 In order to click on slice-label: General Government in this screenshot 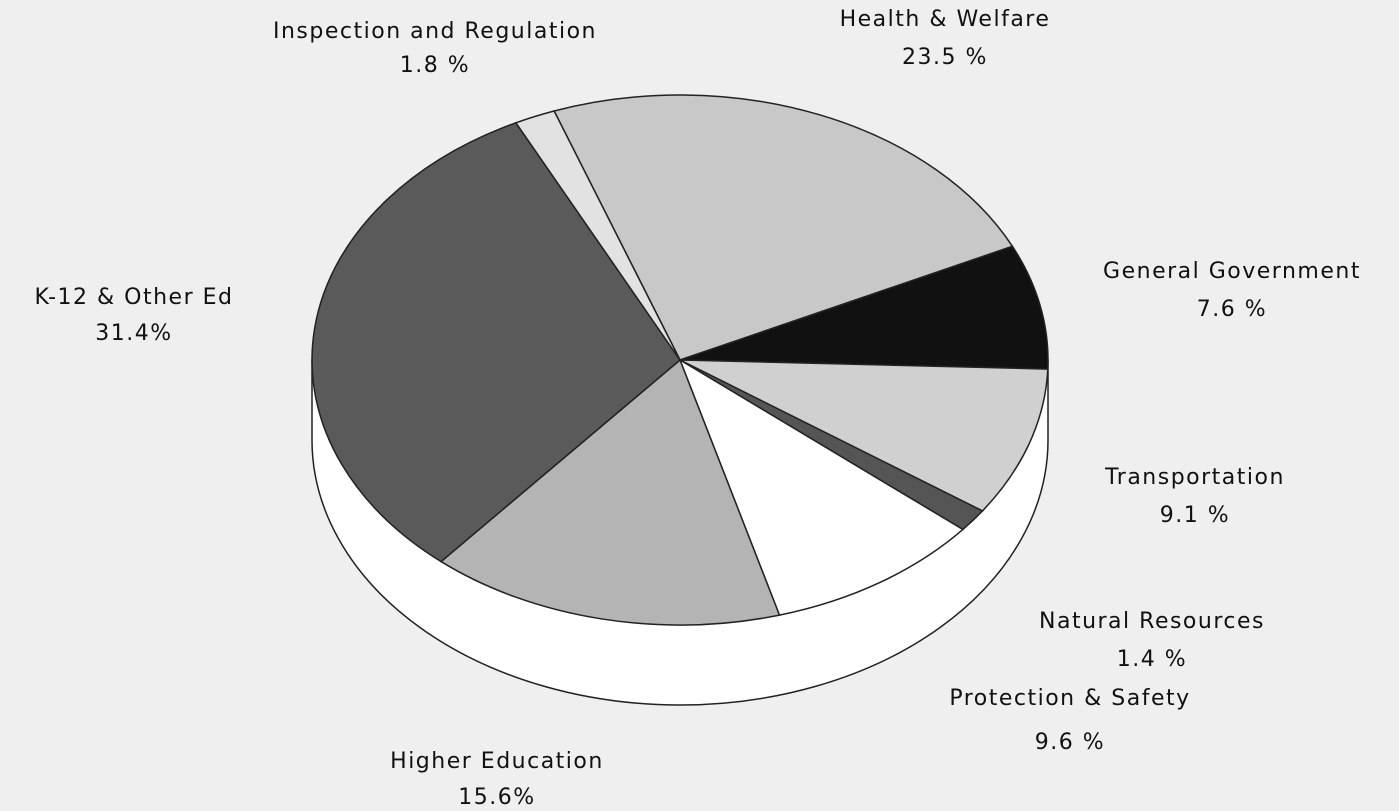, I will do `click(1232, 271)`.